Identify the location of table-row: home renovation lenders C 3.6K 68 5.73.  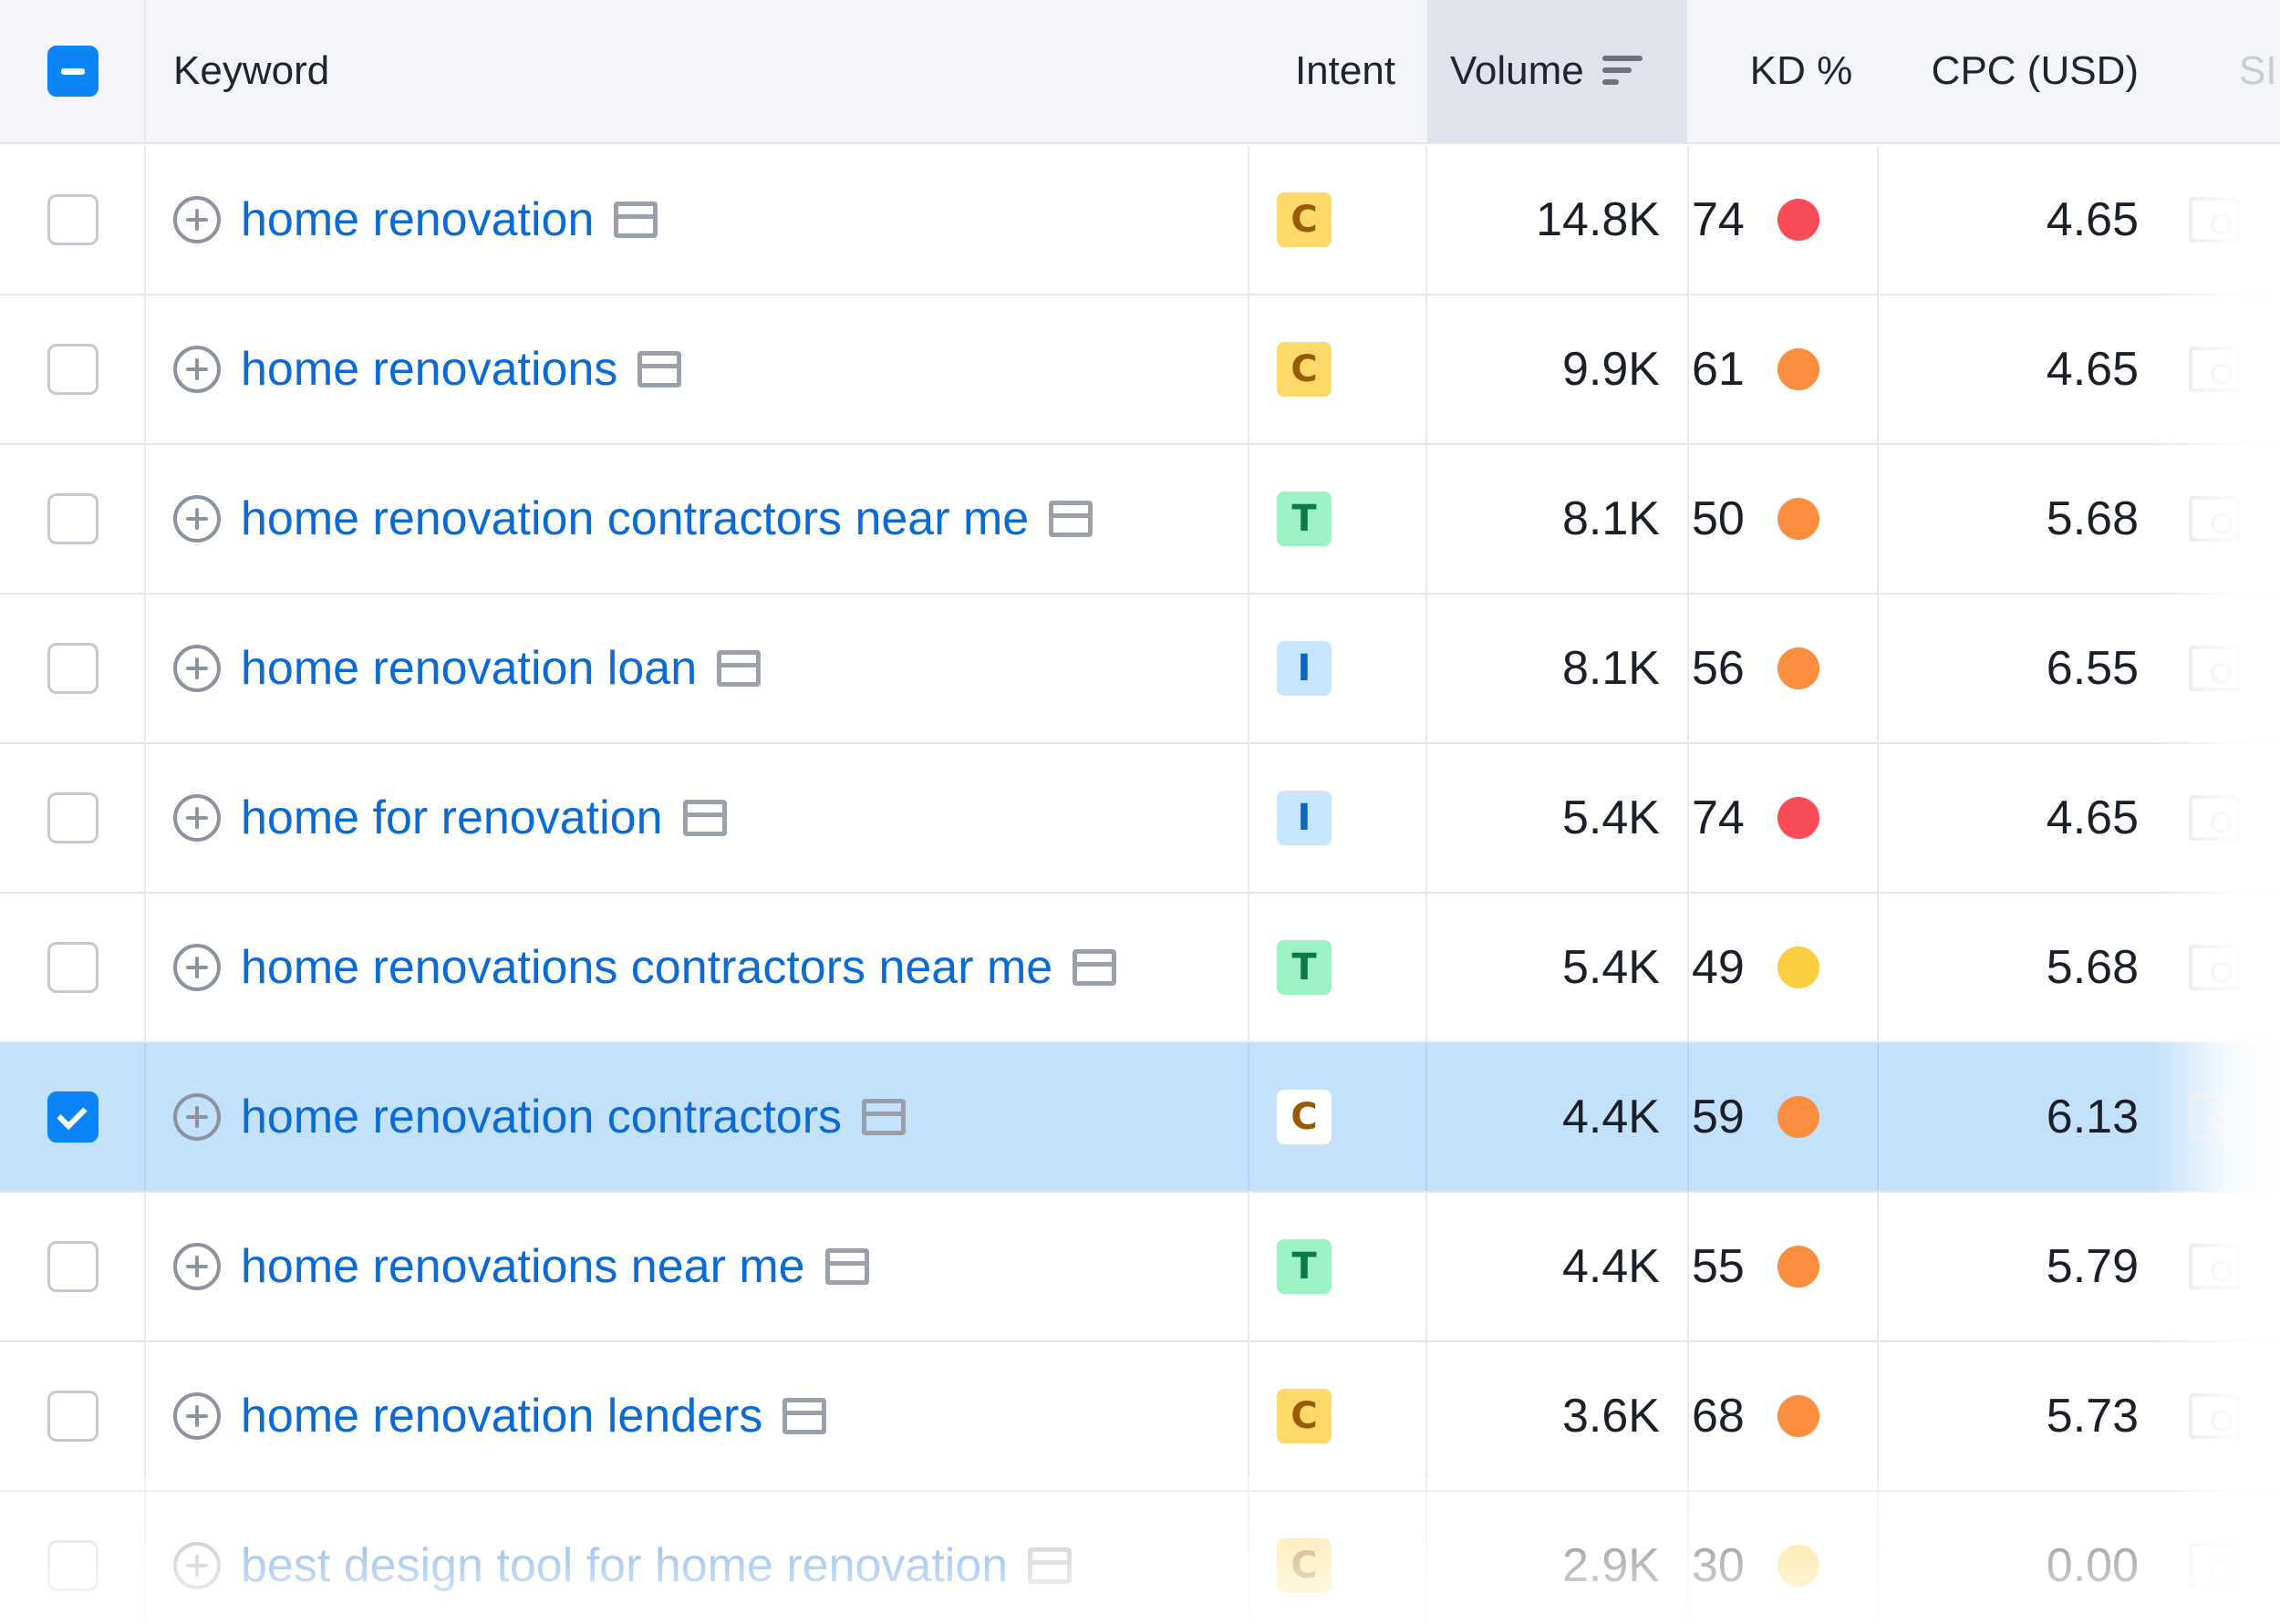
(1140, 1417).